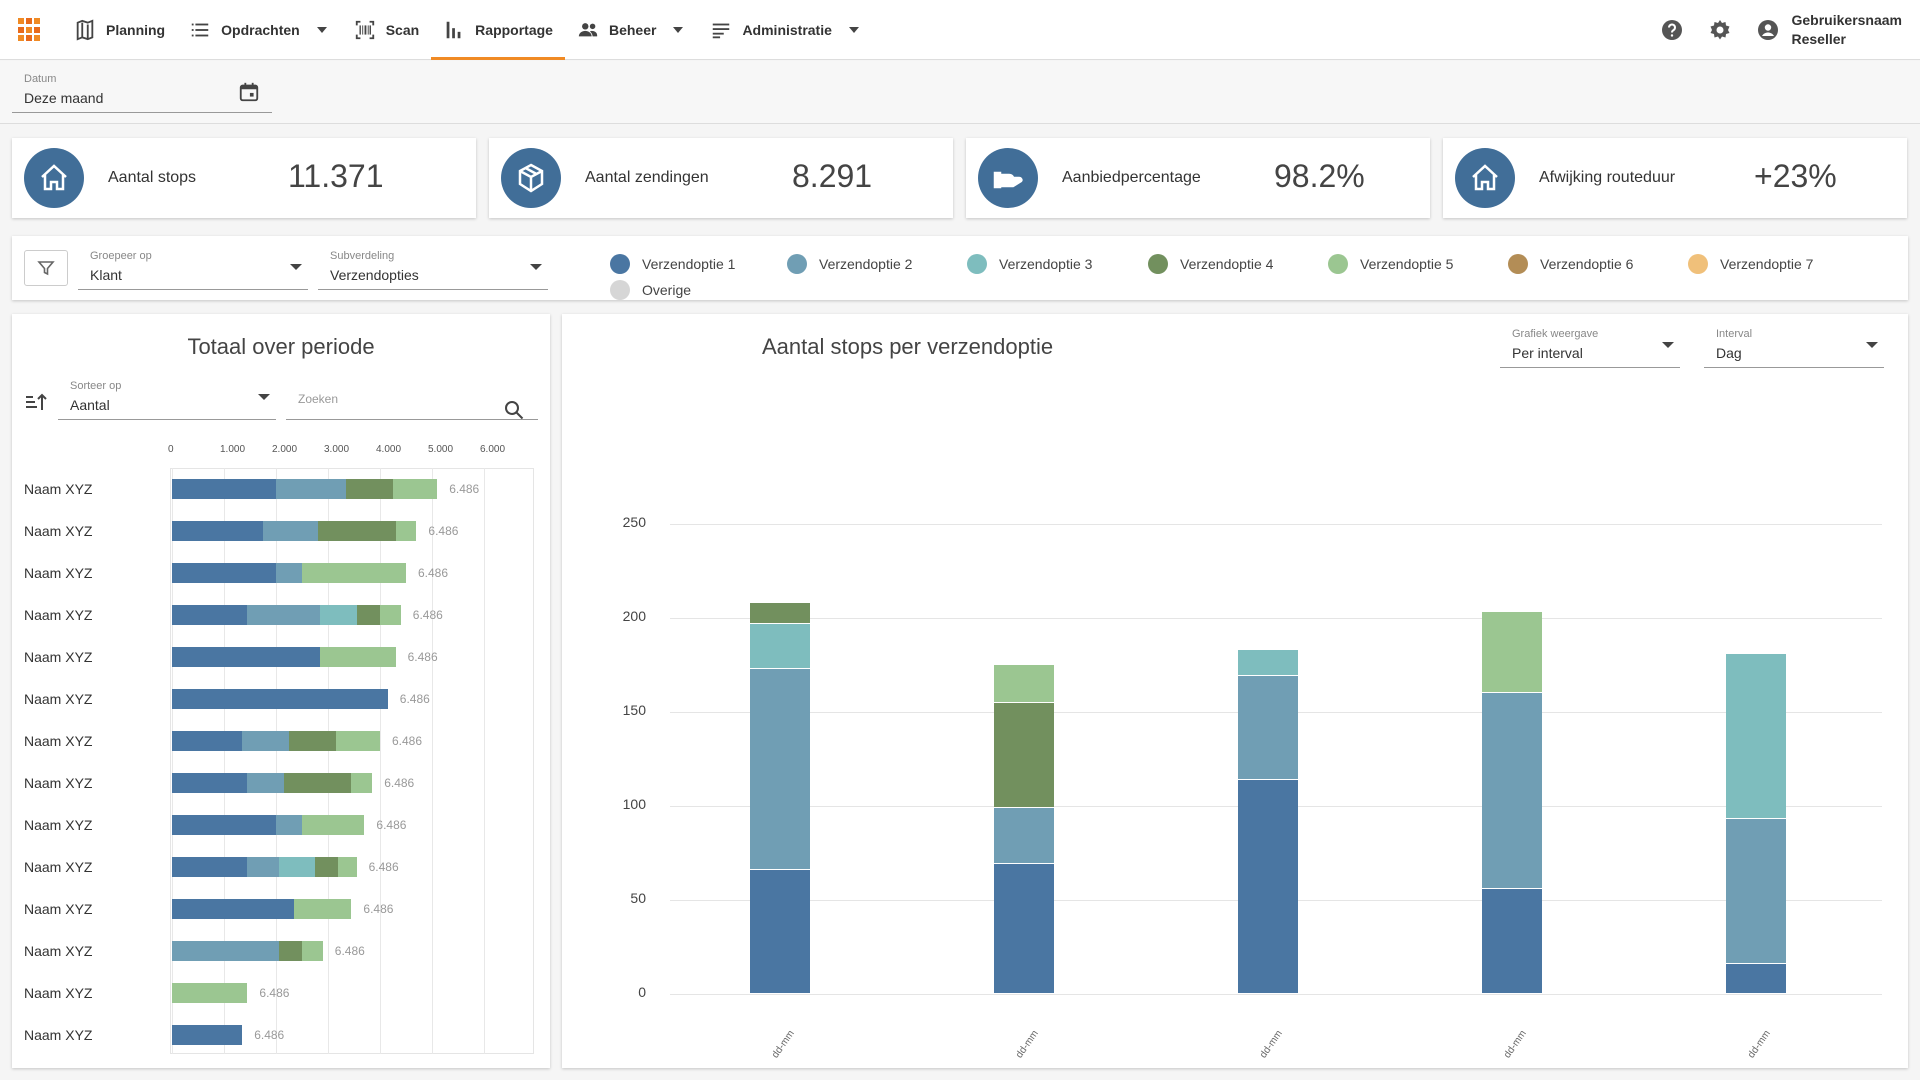 This screenshot has width=1920, height=1080. What do you see at coordinates (849, 264) in the screenshot?
I see `legend-item: Verzendoptie 2` at bounding box center [849, 264].